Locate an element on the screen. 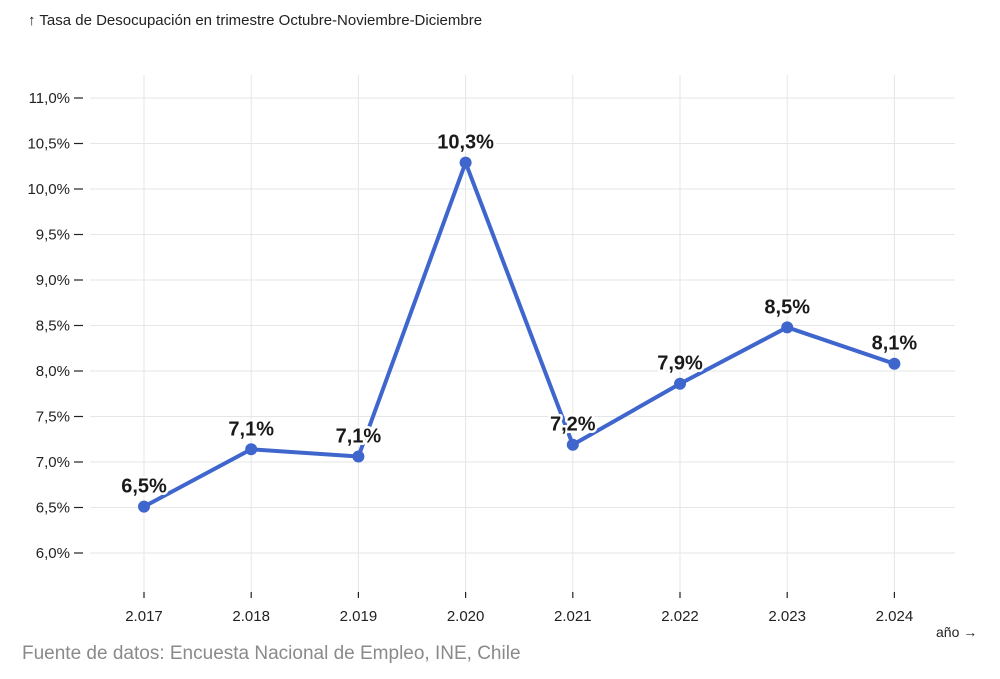 This screenshot has height=679, width=1000. y-tick-label: 6,5% is located at coordinates (53, 508).